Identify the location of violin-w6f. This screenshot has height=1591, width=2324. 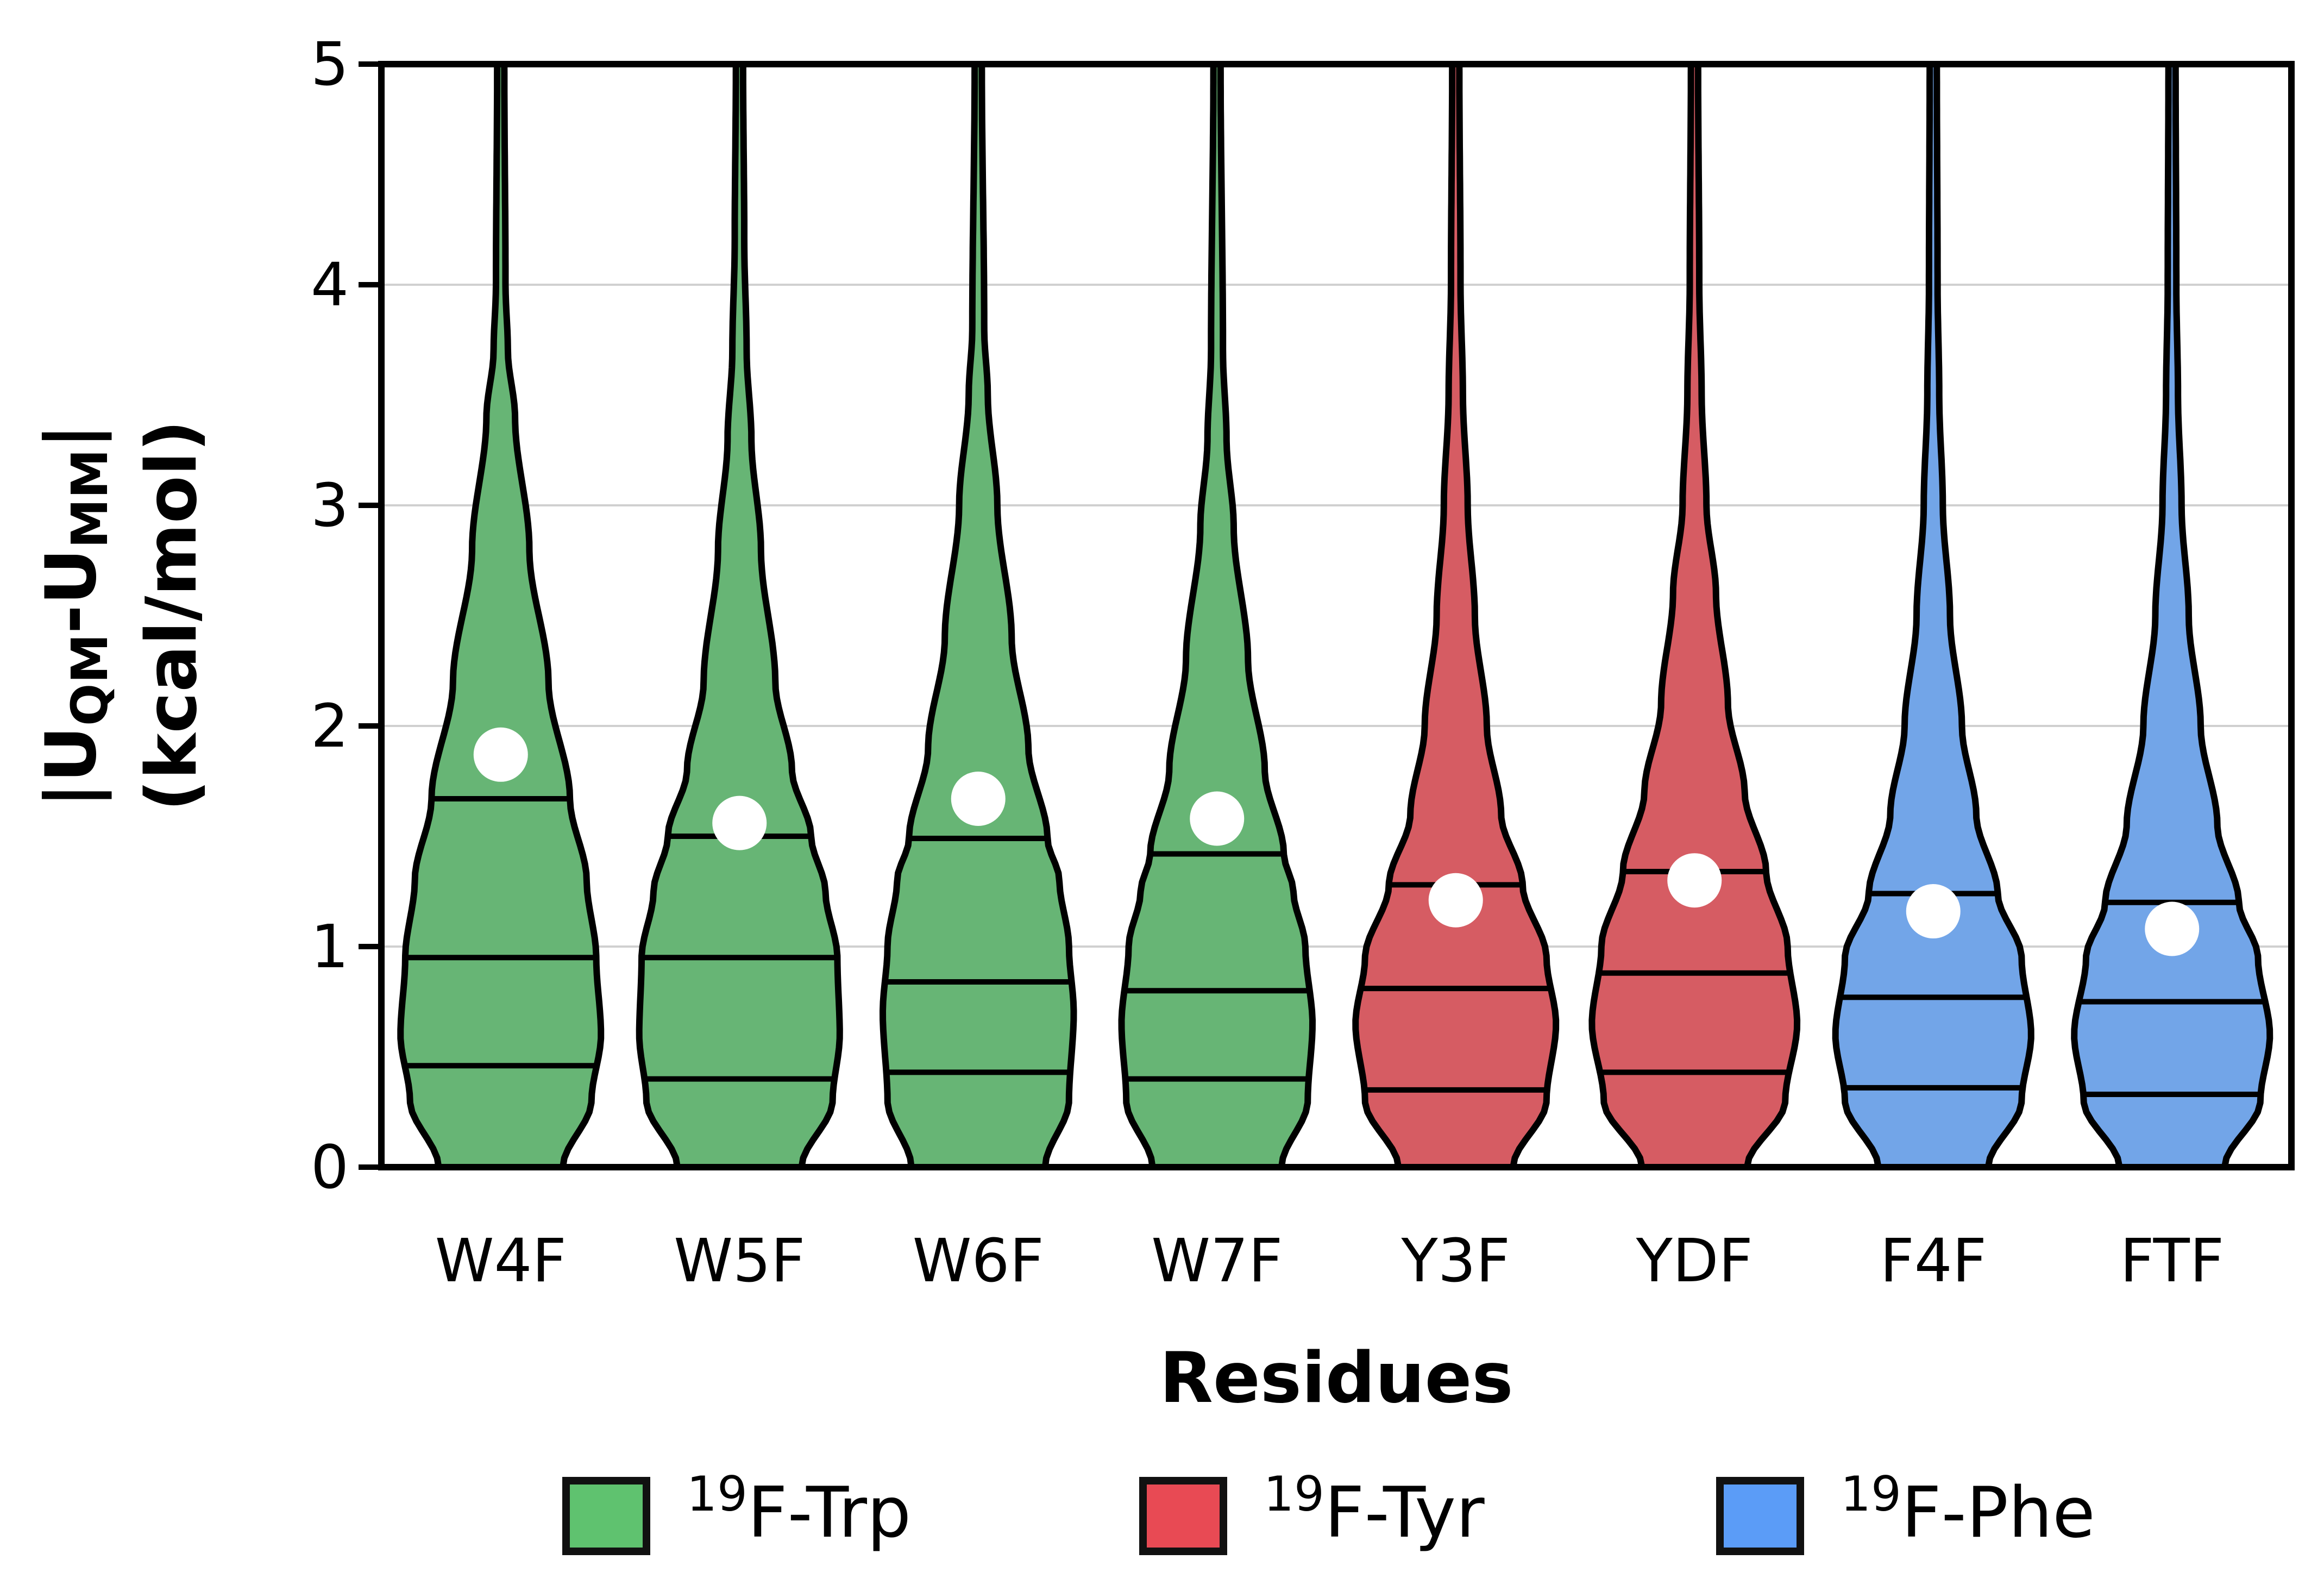
(978, 615).